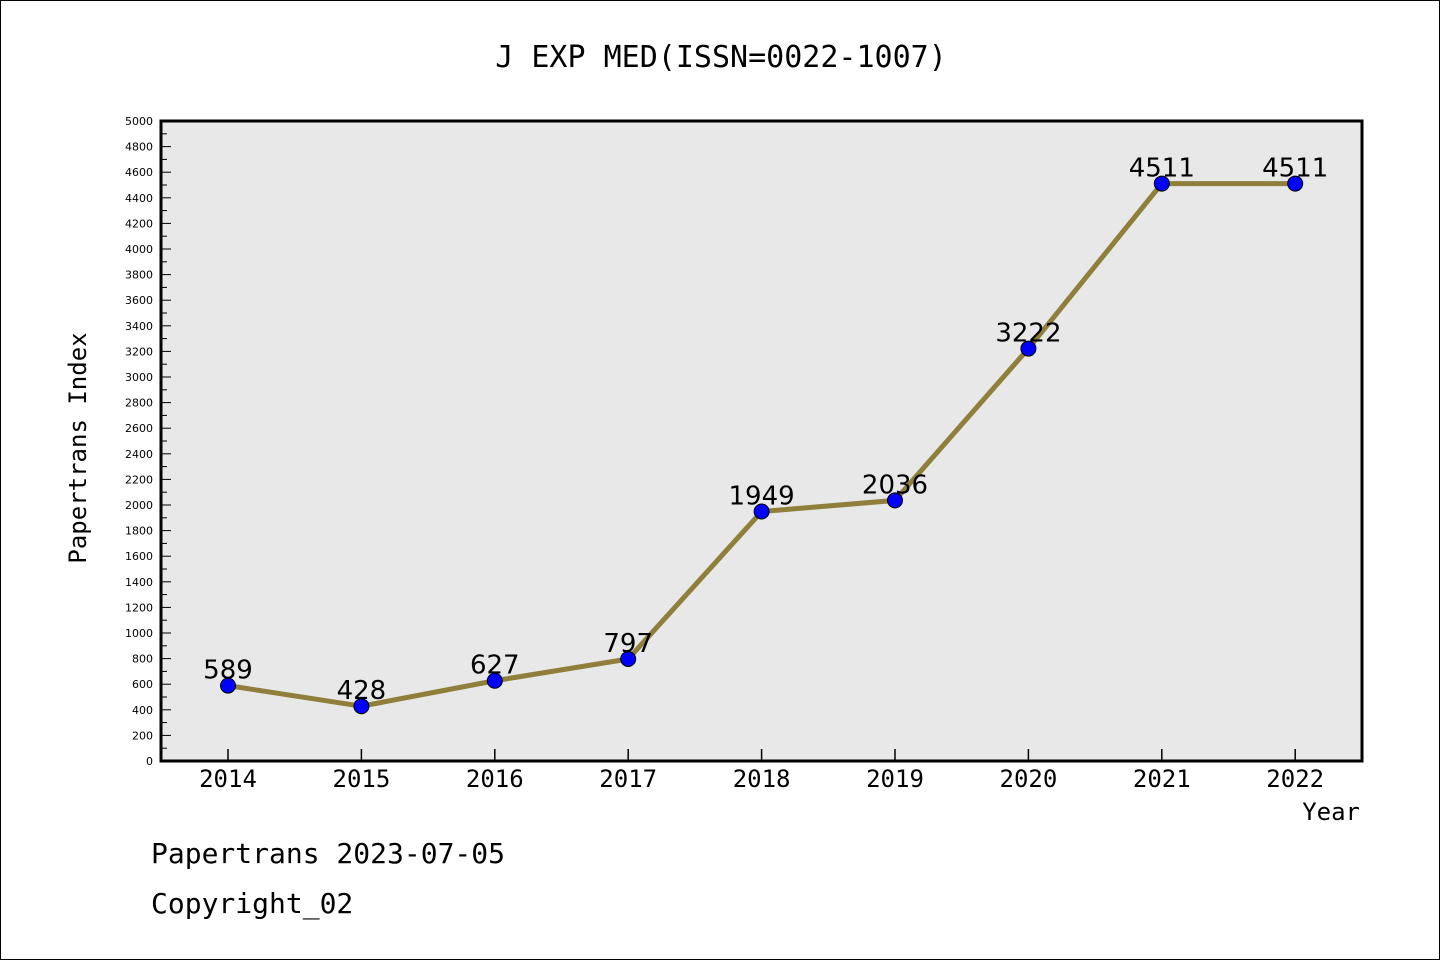 This screenshot has width=1440, height=961. I want to click on y-tick-label: 0, so click(149, 761).